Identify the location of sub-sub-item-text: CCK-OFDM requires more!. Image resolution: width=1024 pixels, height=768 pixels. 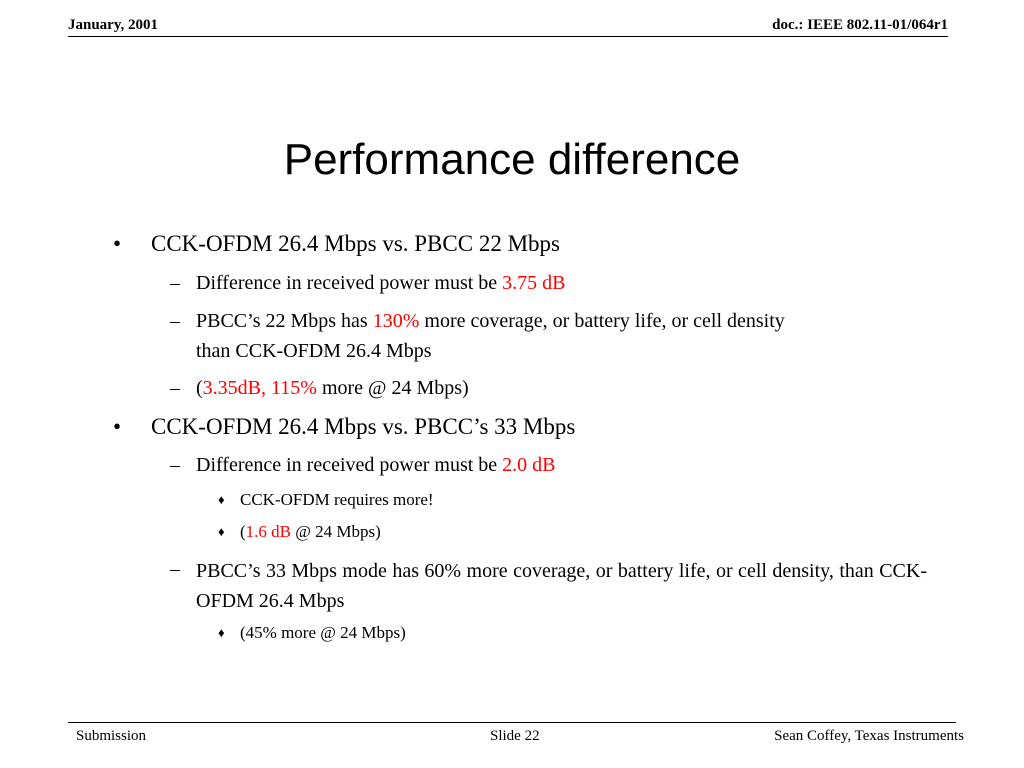
(337, 499).